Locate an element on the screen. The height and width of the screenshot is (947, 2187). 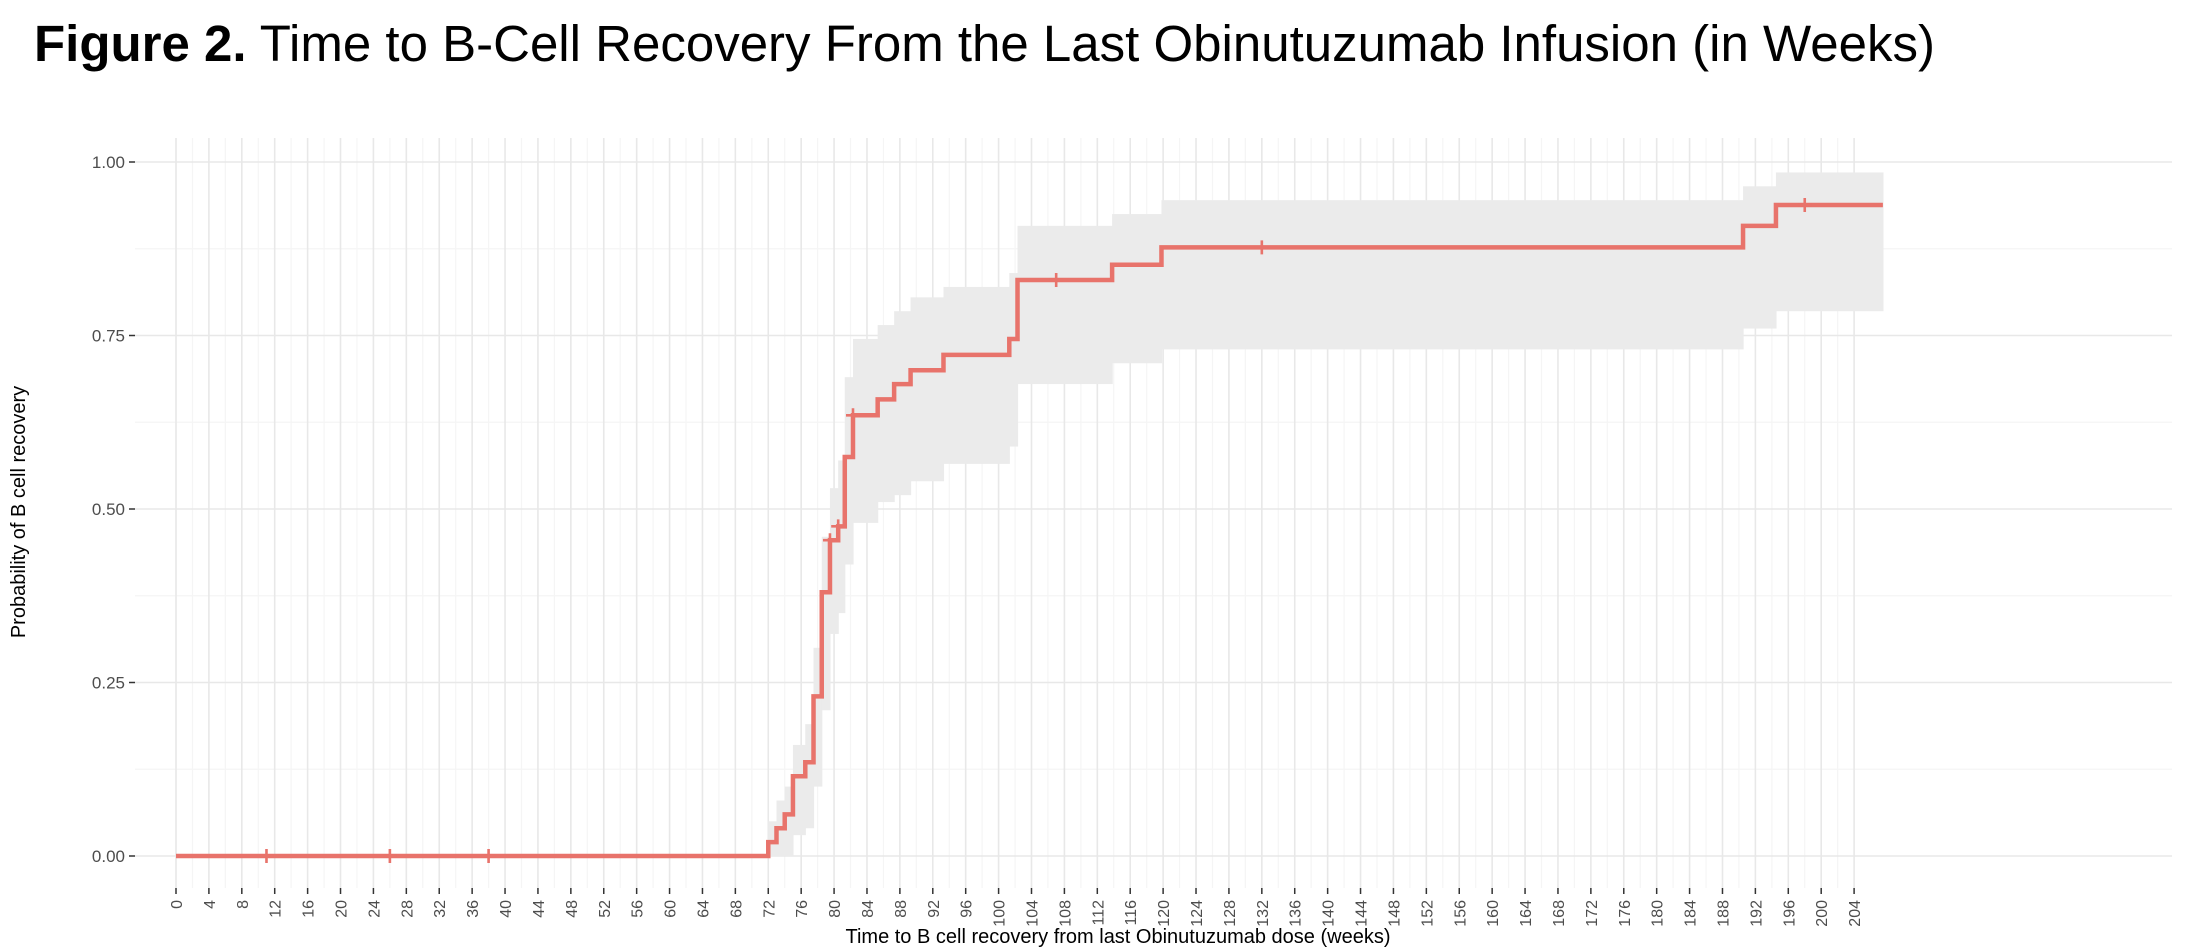
y-tick-label: 0.25 is located at coordinates (108, 683).